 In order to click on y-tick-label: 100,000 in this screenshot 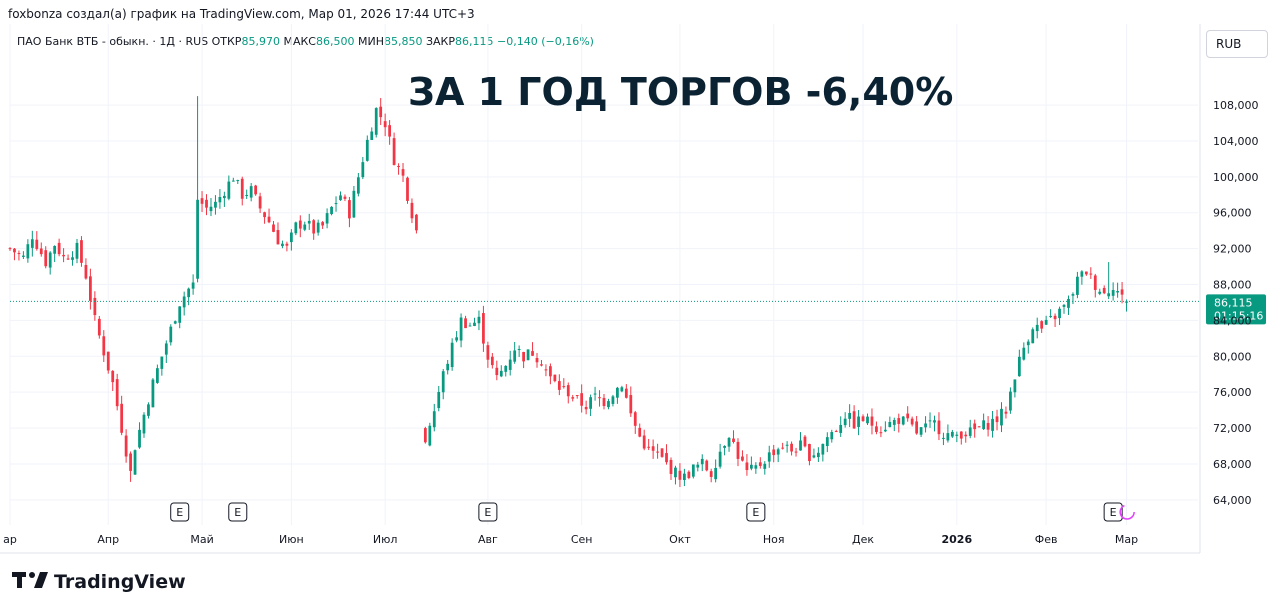, I will do `click(1236, 177)`.